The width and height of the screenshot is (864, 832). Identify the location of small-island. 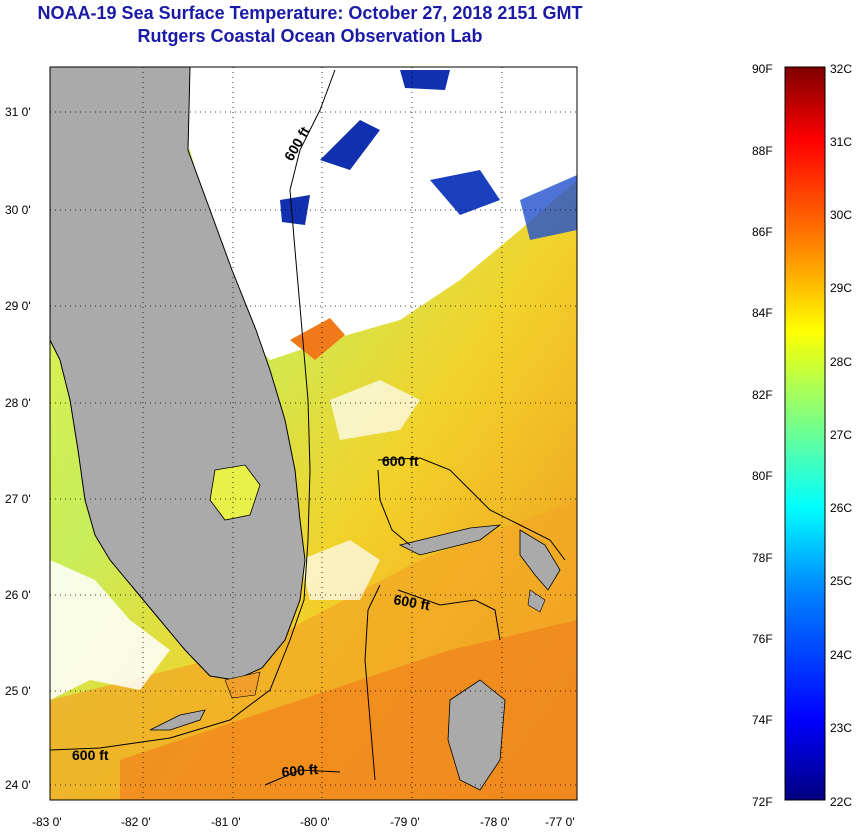
(536, 601).